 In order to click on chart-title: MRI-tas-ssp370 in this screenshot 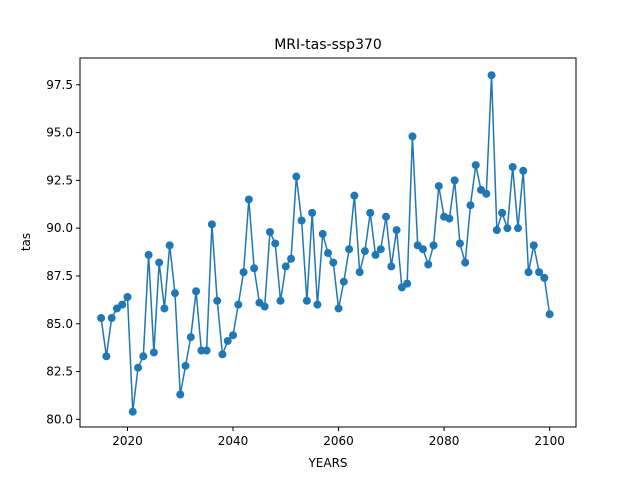, I will do `click(328, 45)`.